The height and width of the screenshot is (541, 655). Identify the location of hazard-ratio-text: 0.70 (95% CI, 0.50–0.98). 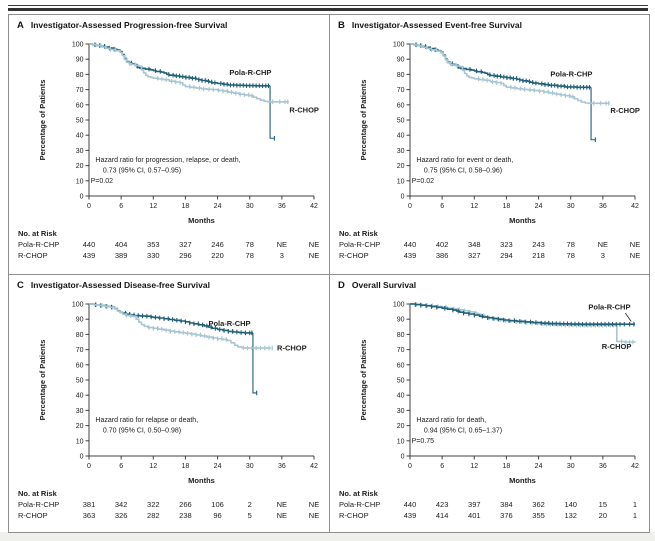
(142, 430).